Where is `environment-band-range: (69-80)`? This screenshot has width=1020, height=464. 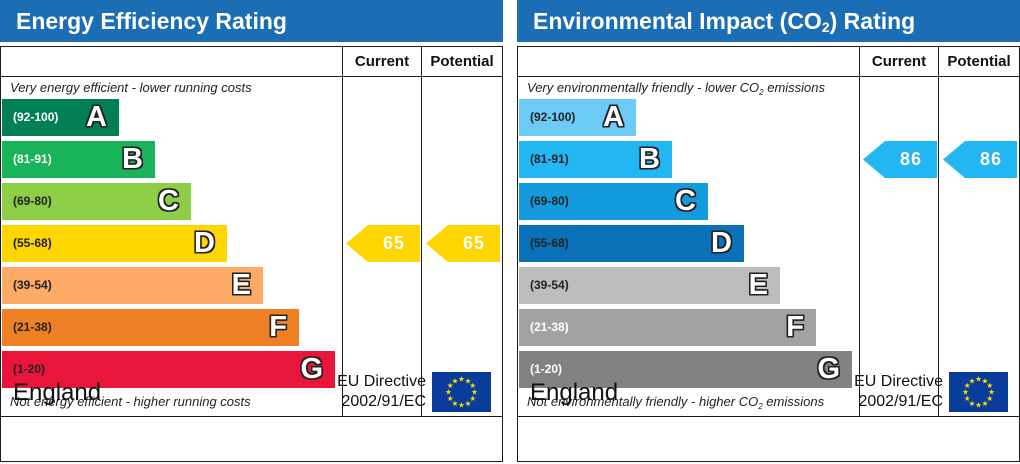
environment-band-range: (69-80) is located at coordinates (549, 201).